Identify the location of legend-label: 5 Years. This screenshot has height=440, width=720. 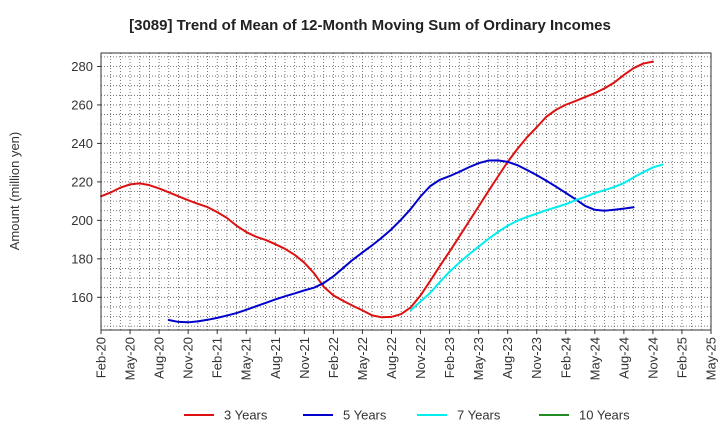
(365, 415).